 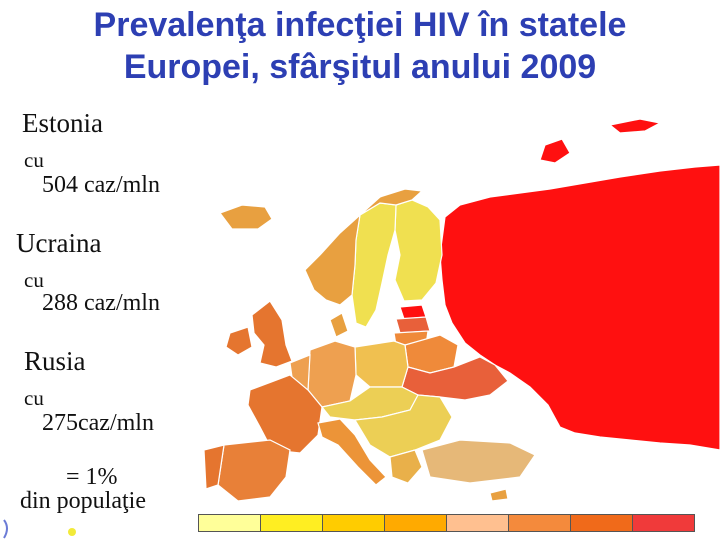 What do you see at coordinates (34, 398) in the screenshot?
I see `prefix-rusia: cu` at bounding box center [34, 398].